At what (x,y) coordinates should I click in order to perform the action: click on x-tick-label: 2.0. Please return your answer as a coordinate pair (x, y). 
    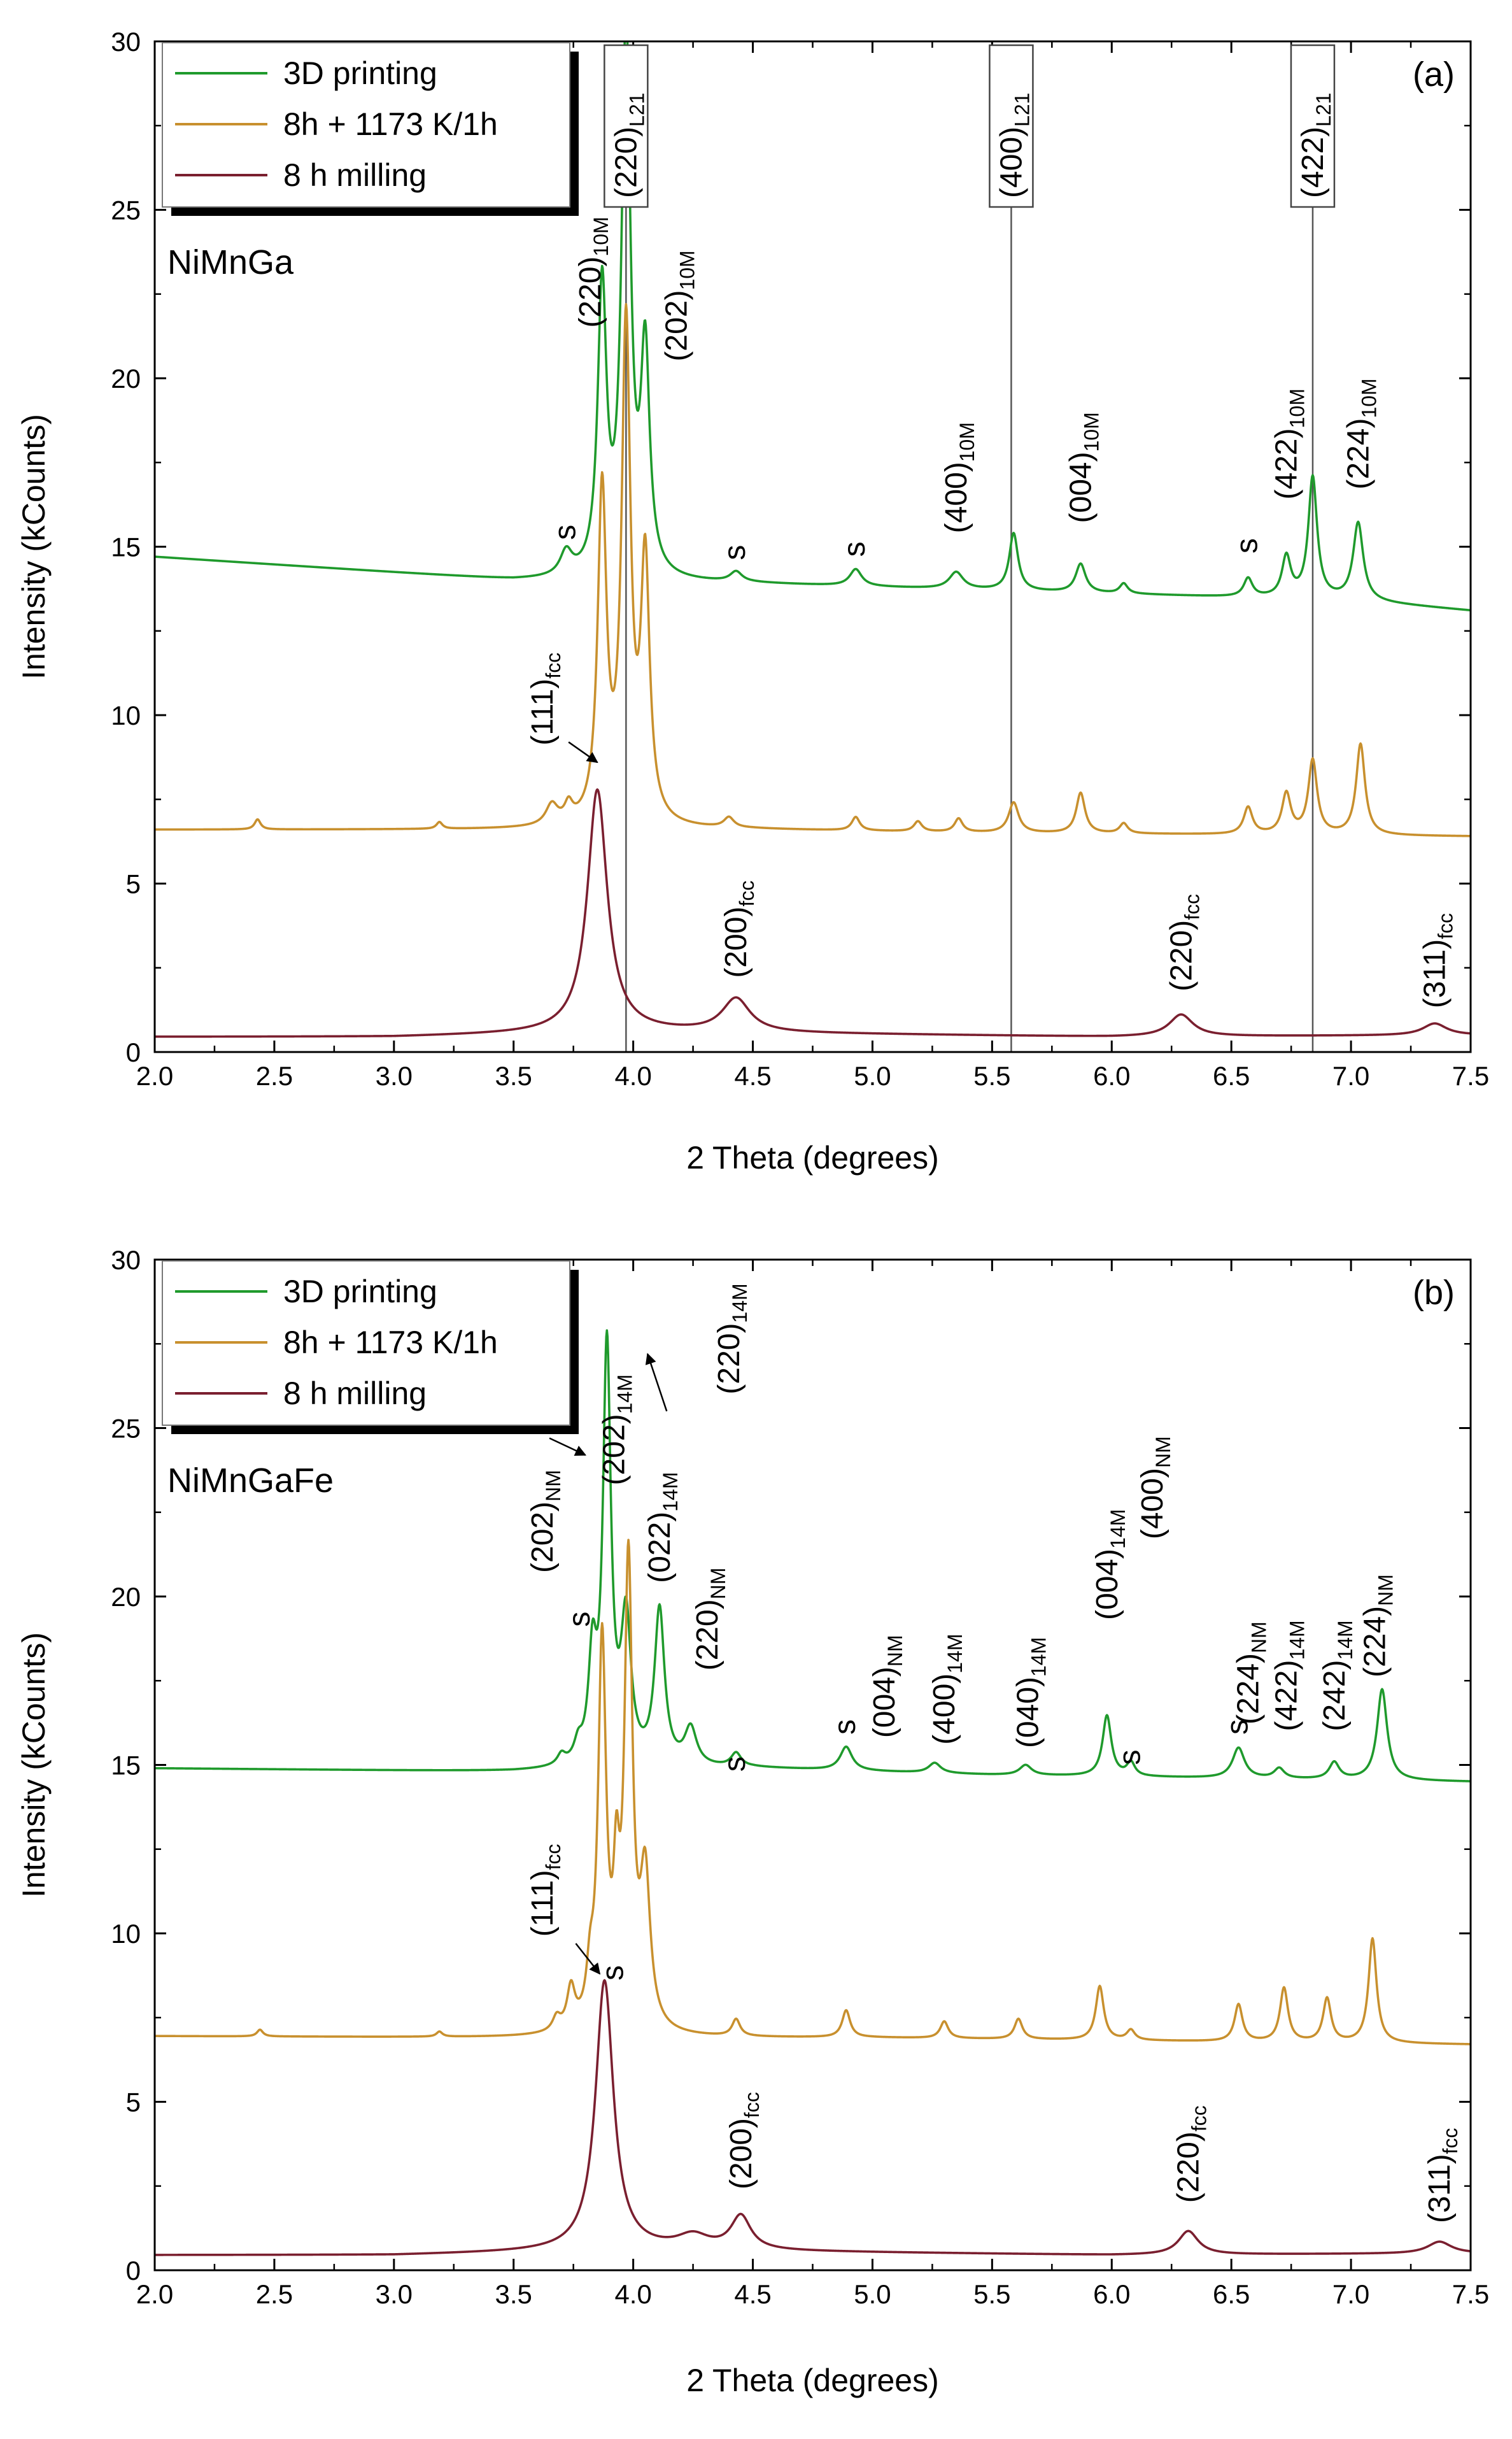
    Looking at the image, I should click on (154, 1076).